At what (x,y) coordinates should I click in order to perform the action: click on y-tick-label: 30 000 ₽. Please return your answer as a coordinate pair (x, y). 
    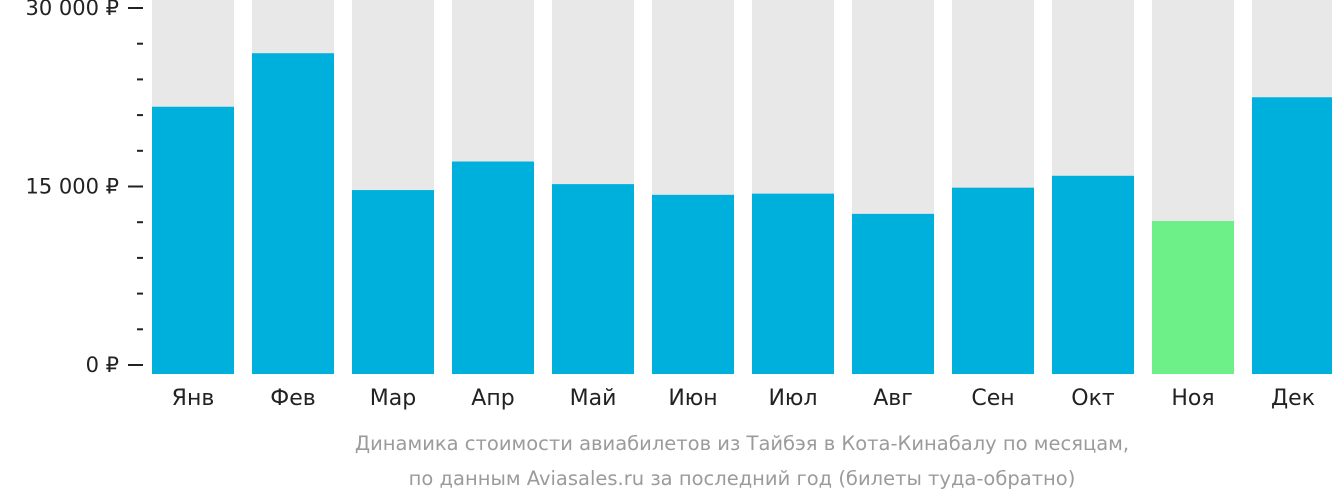
    Looking at the image, I should click on (72, 10).